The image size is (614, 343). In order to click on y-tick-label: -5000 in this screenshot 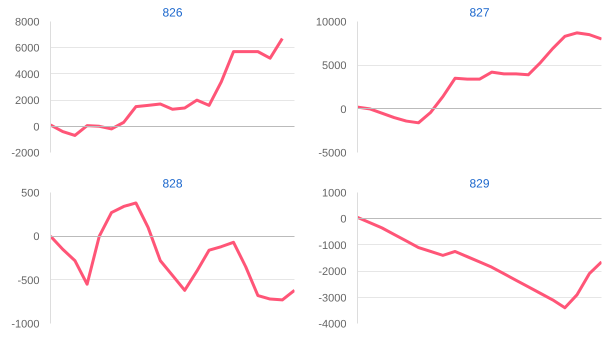, I will do `click(332, 154)`.